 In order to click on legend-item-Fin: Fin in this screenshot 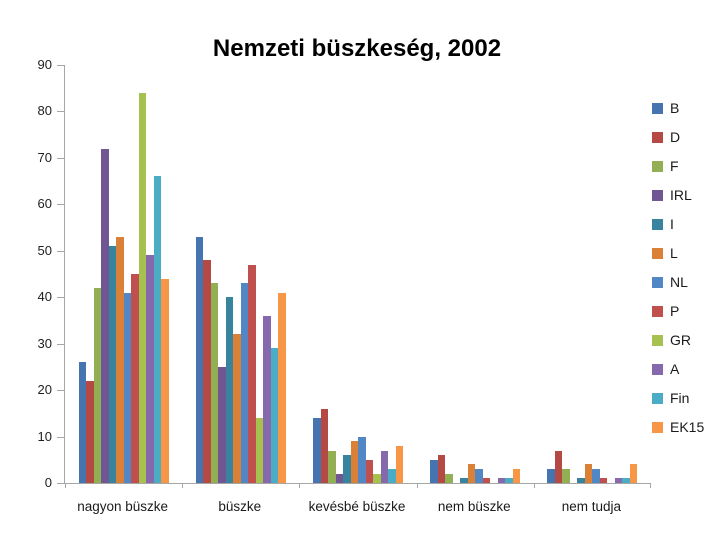, I will do `click(678, 398)`.